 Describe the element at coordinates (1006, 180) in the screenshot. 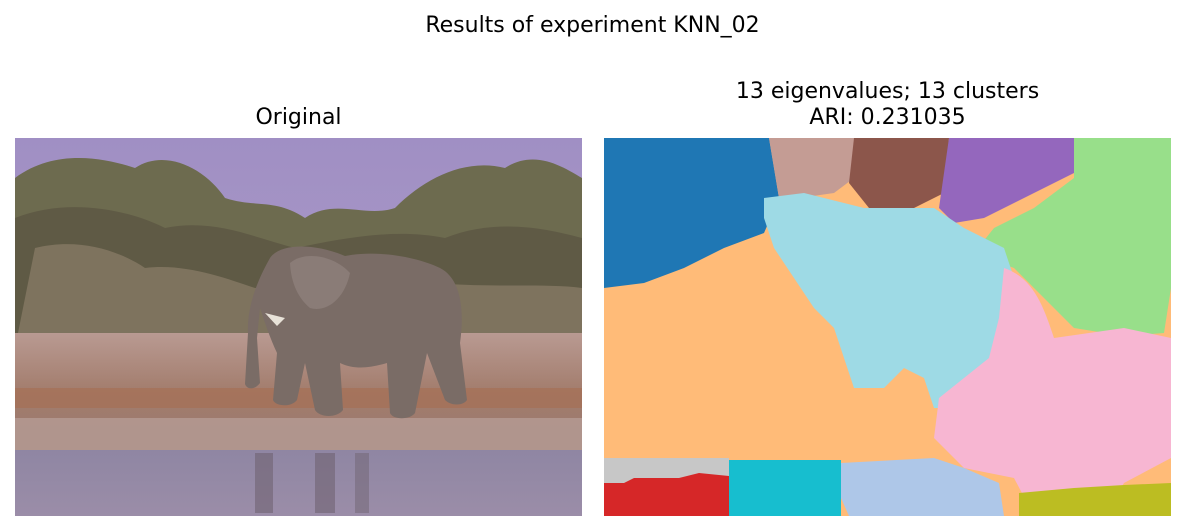

I see `cluster-purple` at that location.